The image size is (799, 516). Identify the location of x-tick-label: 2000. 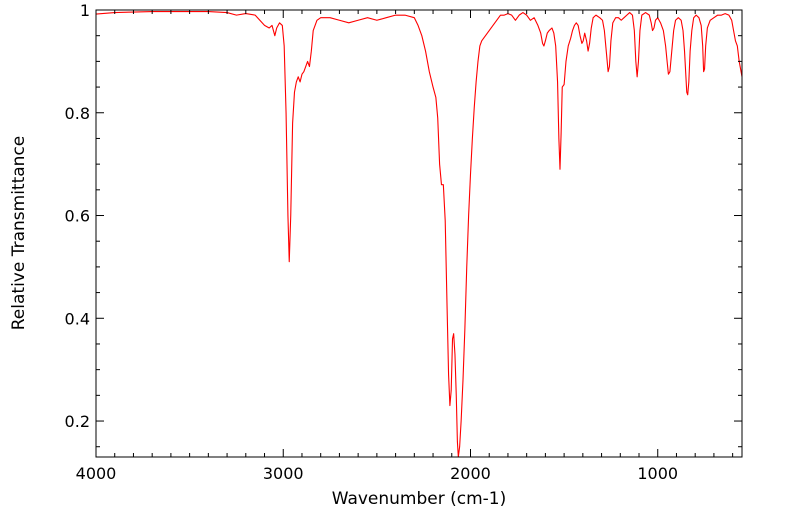
(470, 473).